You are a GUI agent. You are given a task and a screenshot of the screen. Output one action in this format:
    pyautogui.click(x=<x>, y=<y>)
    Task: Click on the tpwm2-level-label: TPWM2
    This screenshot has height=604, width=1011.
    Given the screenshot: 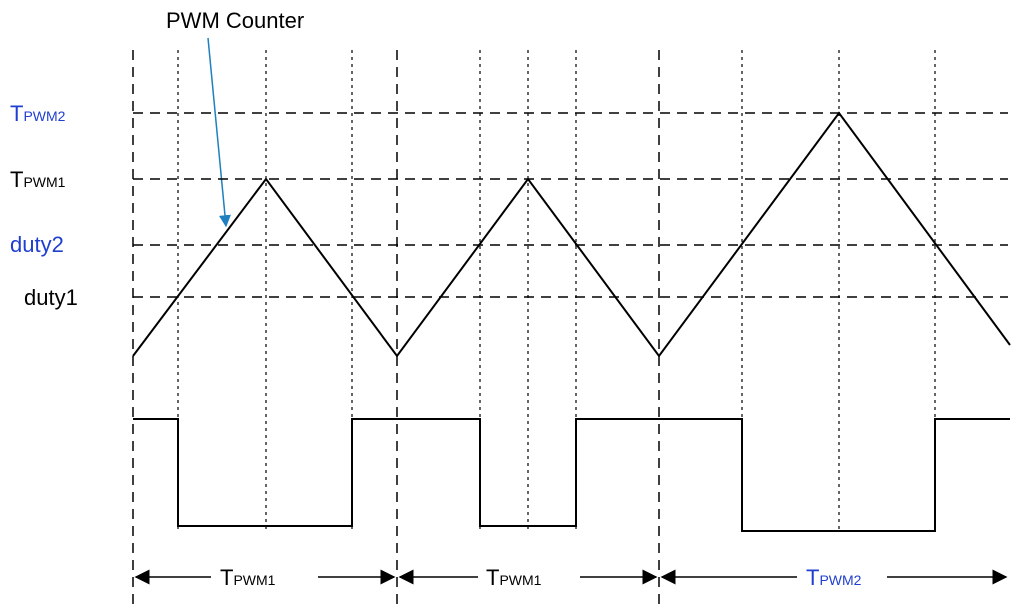 What is the action you would take?
    pyautogui.click(x=38, y=113)
    